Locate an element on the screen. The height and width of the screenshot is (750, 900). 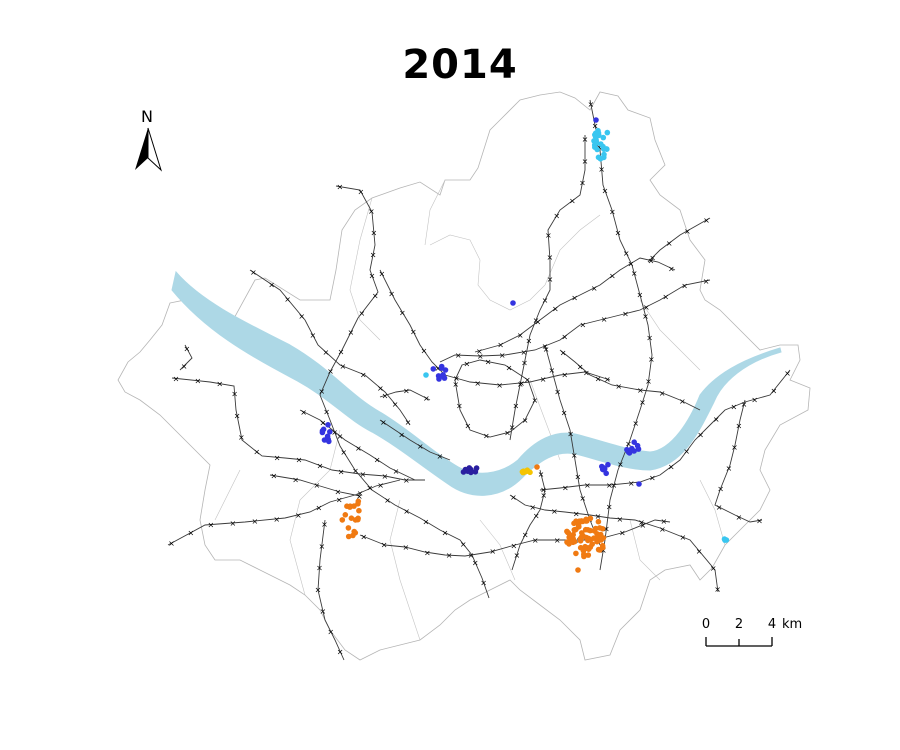
cluster-east-blue-point is located at coordinates (638, 449).